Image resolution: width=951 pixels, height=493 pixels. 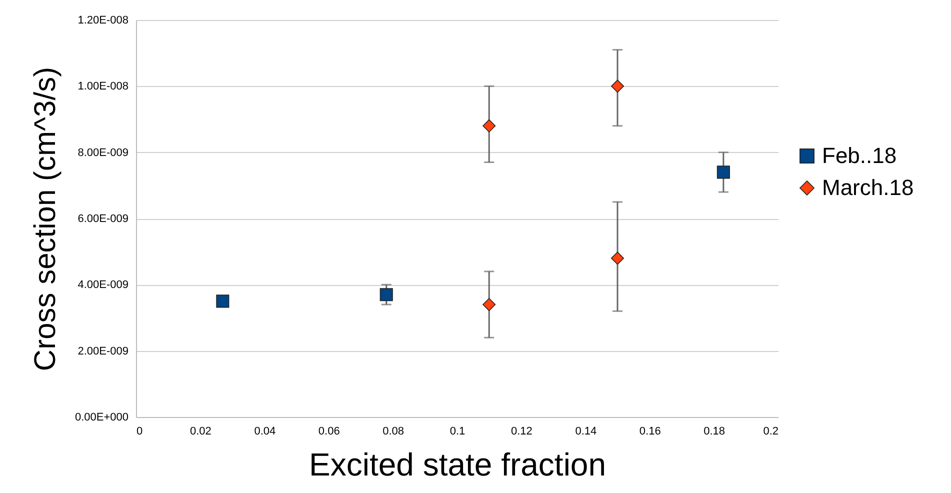 What do you see at coordinates (103, 20) in the screenshot?
I see `y-tick-label: 1.20E-008` at bounding box center [103, 20].